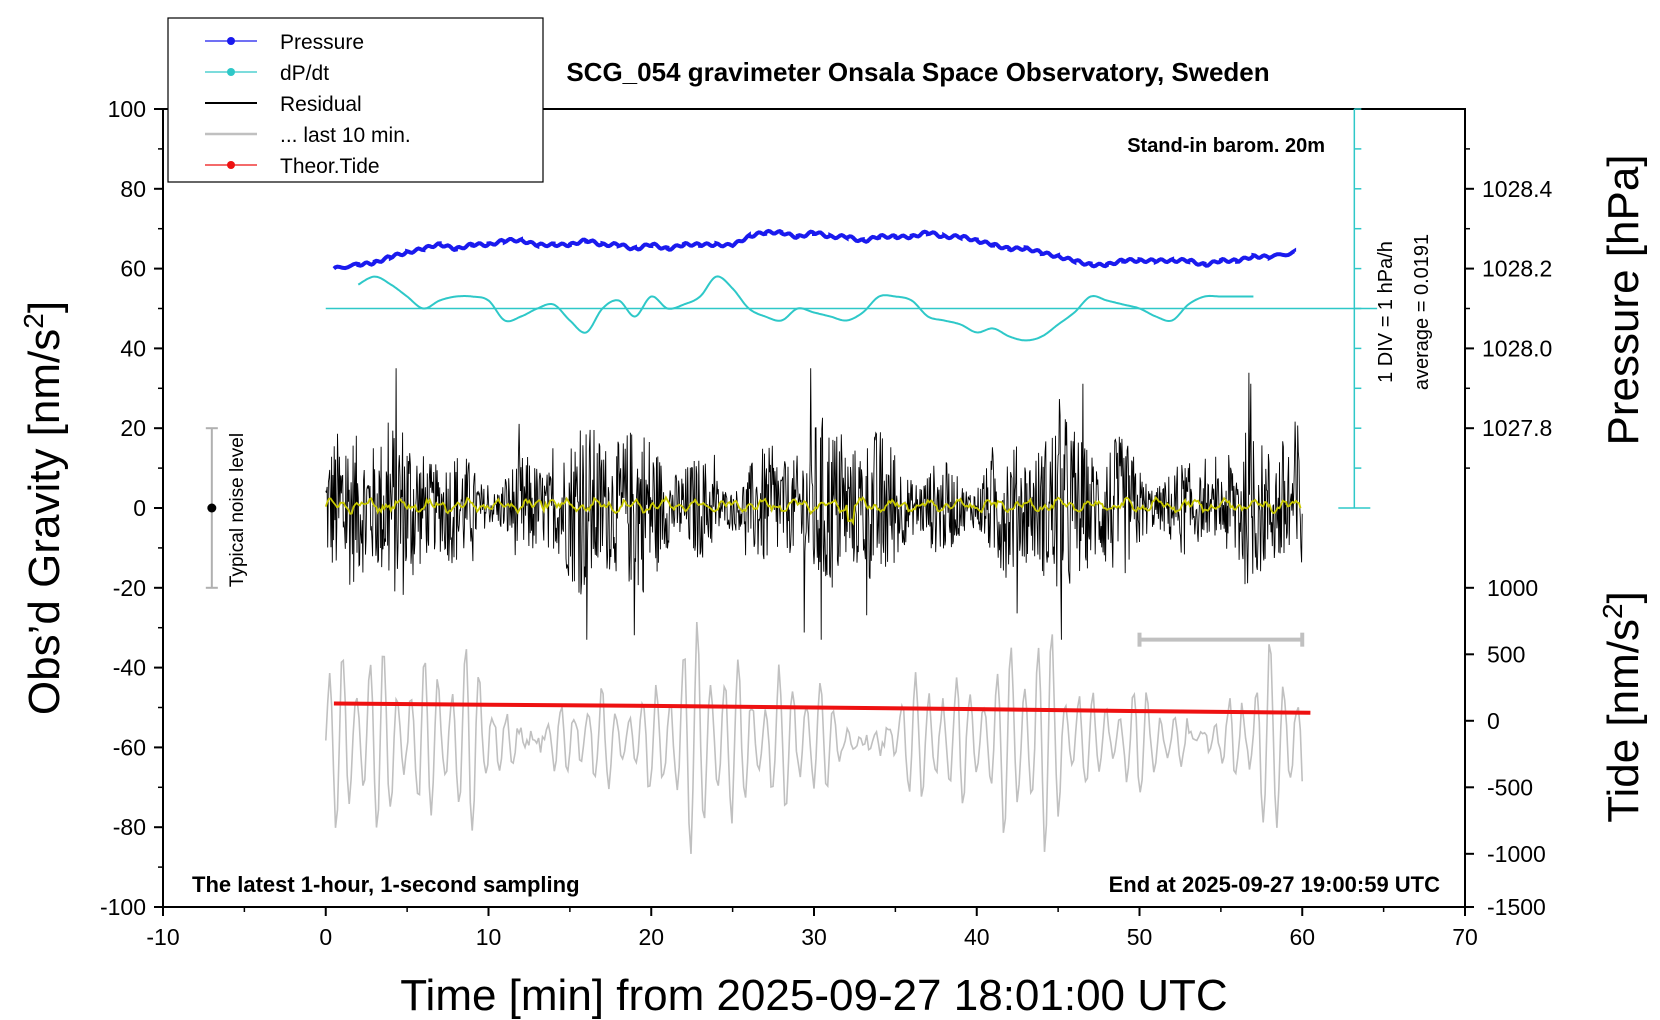 The height and width of the screenshot is (1020, 1660). Describe the element at coordinates (822, 708) in the screenshot. I see `series-theor-tide` at that location.